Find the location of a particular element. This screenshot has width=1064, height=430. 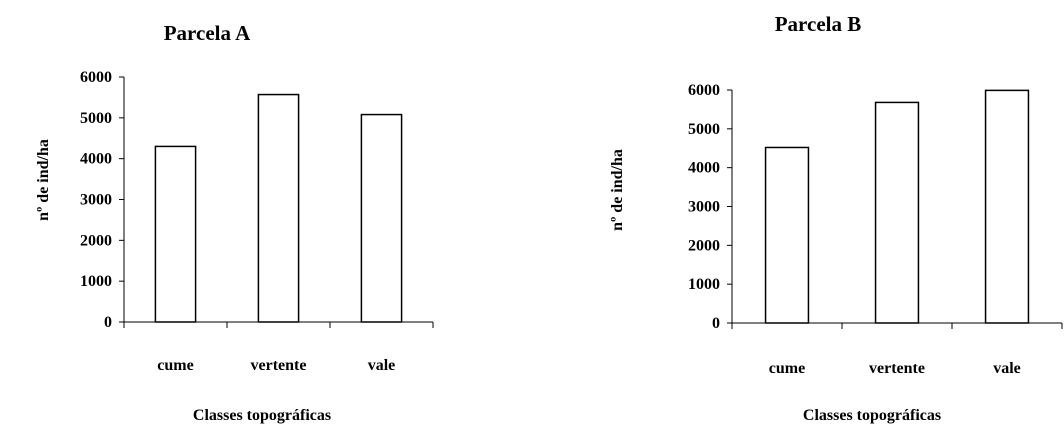

chart-b-y-tick-label: 1000 is located at coordinates (704, 284).